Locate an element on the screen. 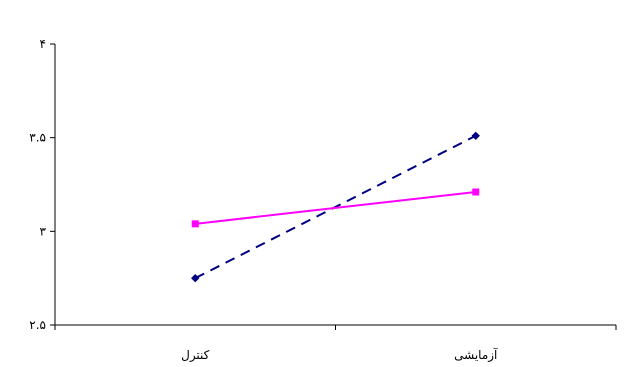 The width and height of the screenshot is (641, 367). y-tick-label: ۲.۵ is located at coordinates (37, 325).